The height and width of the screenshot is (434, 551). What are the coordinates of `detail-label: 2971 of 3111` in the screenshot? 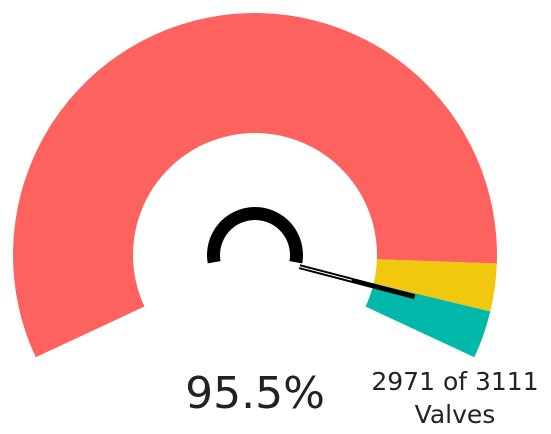 It's located at (454, 381).